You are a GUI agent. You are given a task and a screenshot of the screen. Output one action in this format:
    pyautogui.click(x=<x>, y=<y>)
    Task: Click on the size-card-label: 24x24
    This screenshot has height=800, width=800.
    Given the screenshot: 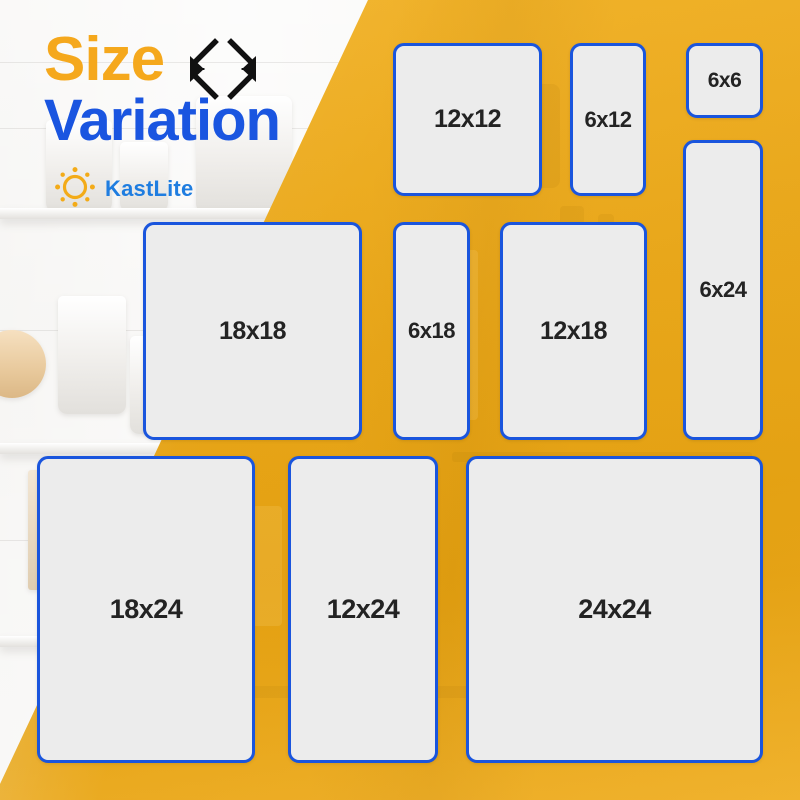 What is the action you would take?
    pyautogui.click(x=614, y=609)
    